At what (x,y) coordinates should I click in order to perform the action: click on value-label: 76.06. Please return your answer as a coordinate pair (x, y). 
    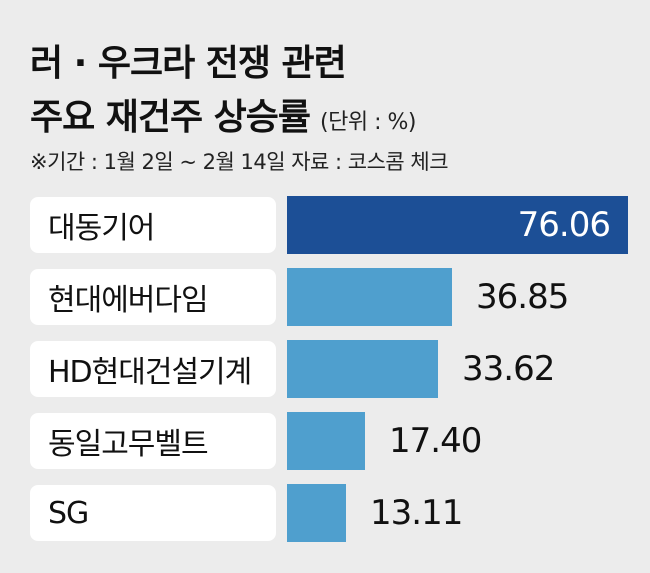
    Looking at the image, I should click on (564, 225).